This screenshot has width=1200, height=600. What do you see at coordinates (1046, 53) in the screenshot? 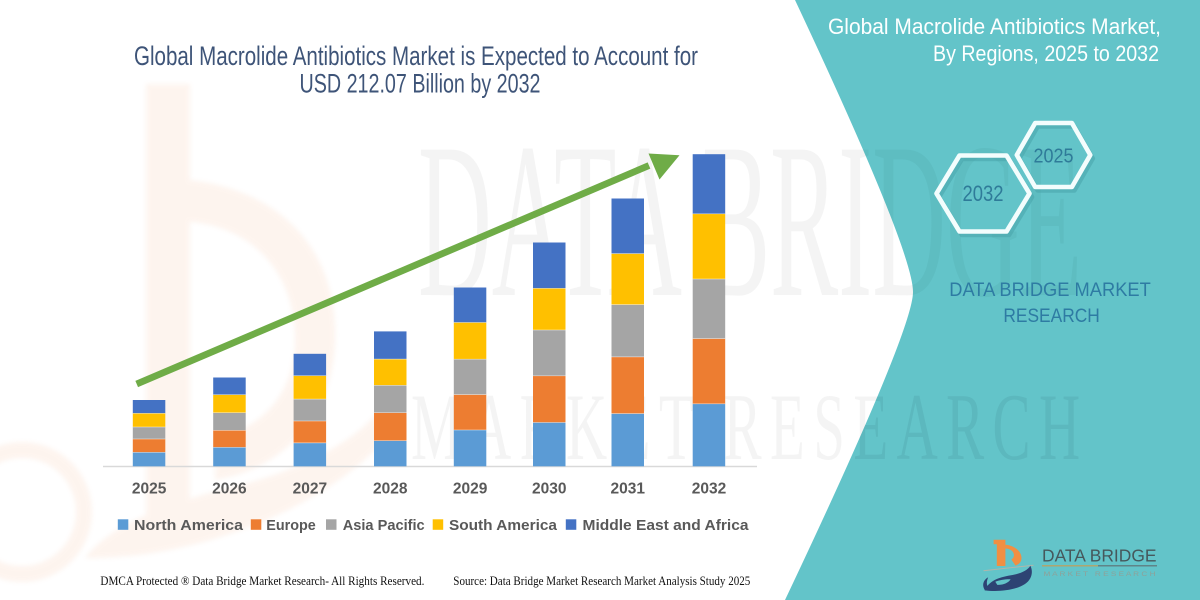
I see `svg-text: By Regions, 2025 to 2032` at bounding box center [1046, 53].